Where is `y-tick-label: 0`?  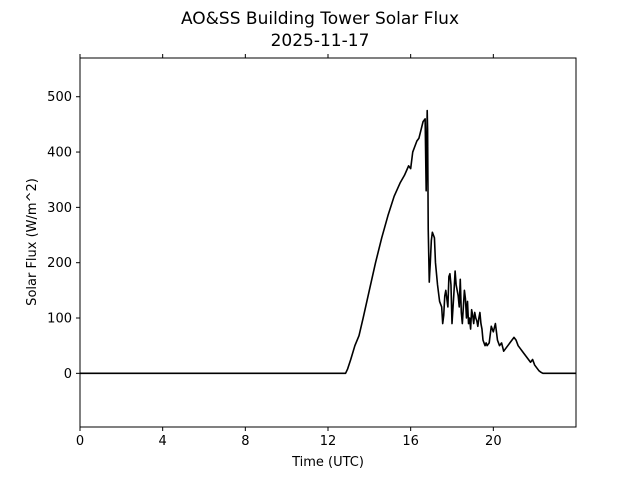 y-tick-label: 0 is located at coordinates (68, 374).